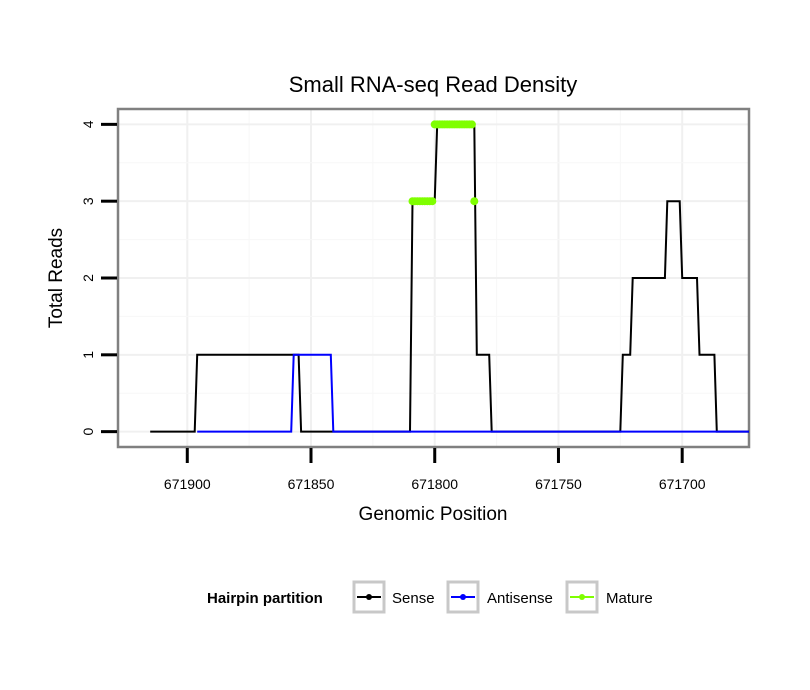 Image resolution: width=810 pixels, height=690 pixels. Describe the element at coordinates (56, 278) in the screenshot. I see `y-axis-title: Total Reads` at that location.